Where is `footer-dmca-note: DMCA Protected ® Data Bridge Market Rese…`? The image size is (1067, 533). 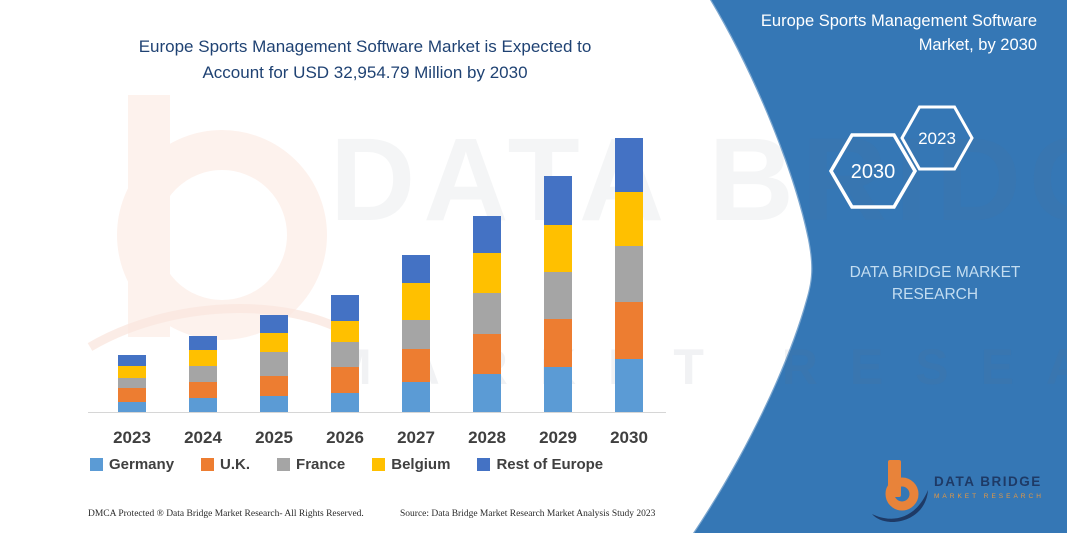 footer-dmca-note: DMCA Protected ® Data Bridge Market Rese… is located at coordinates (226, 514).